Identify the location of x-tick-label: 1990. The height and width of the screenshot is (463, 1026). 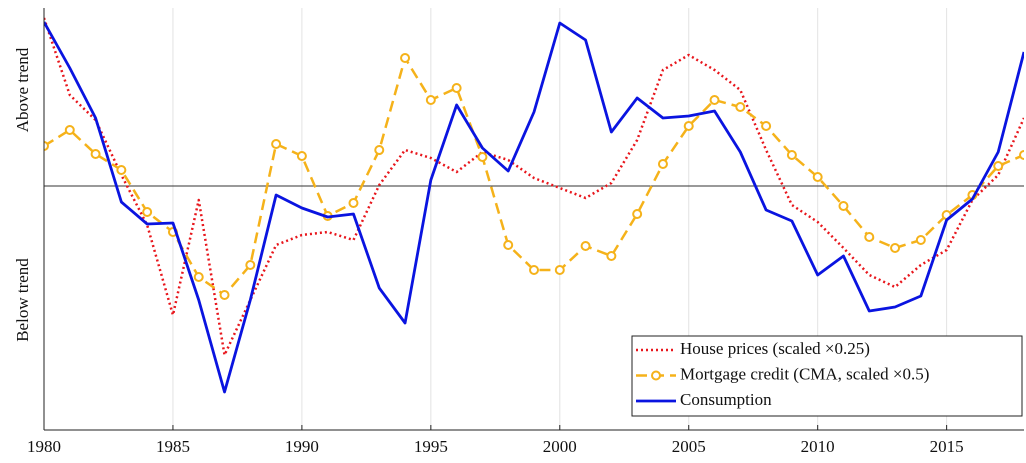
(302, 446).